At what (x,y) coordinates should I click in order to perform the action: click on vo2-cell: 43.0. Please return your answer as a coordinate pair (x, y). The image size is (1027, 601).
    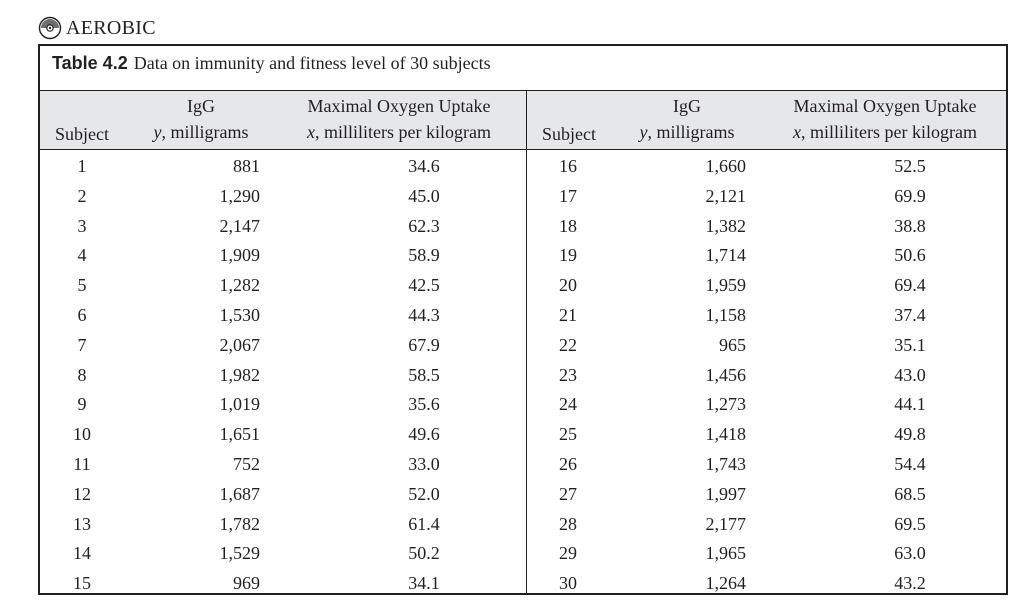
    Looking at the image, I should click on (910, 374).